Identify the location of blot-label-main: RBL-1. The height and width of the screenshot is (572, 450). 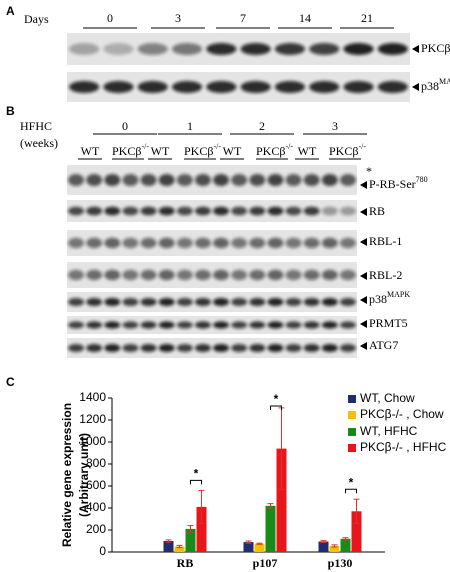
(385, 241).